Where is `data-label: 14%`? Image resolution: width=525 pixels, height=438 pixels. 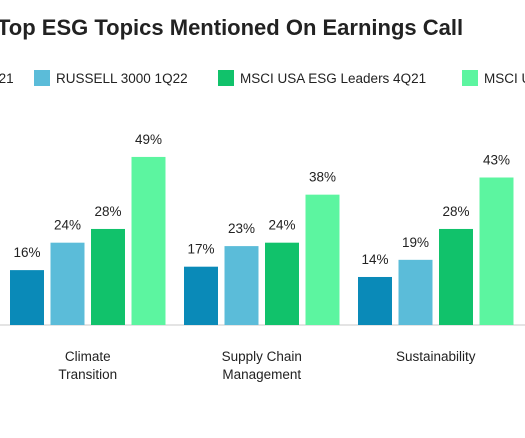 data-label: 14% is located at coordinates (374, 259).